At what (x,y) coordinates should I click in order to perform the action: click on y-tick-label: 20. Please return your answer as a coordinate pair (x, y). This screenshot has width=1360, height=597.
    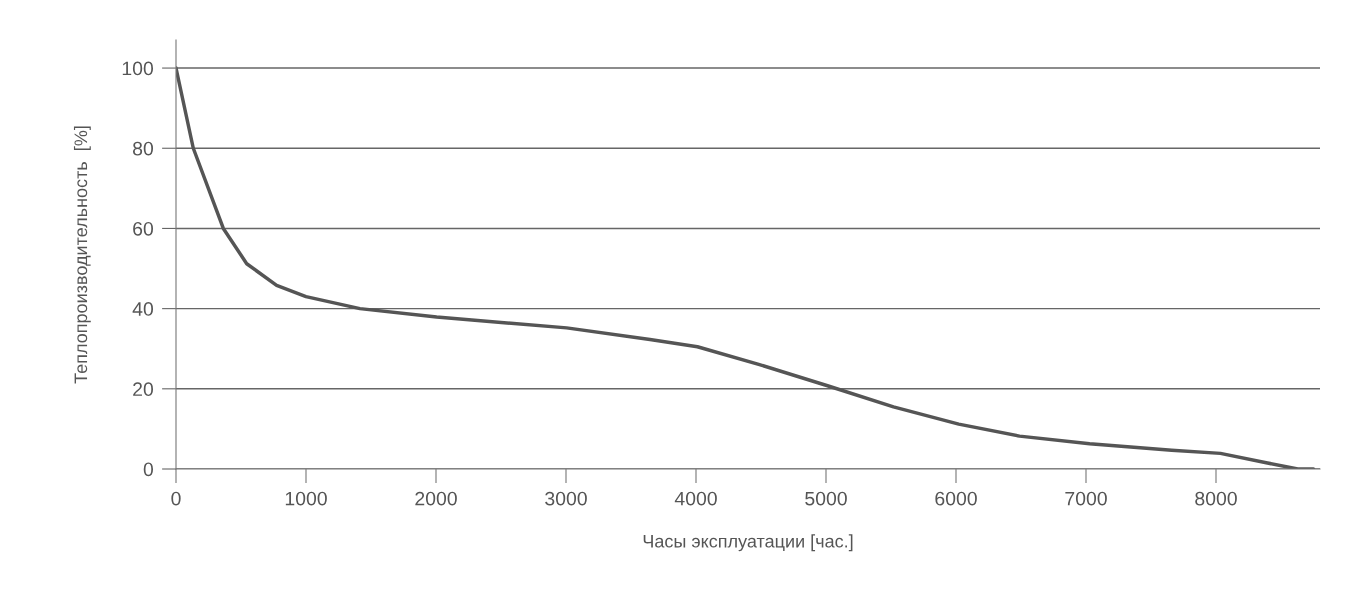
    Looking at the image, I should click on (143, 389).